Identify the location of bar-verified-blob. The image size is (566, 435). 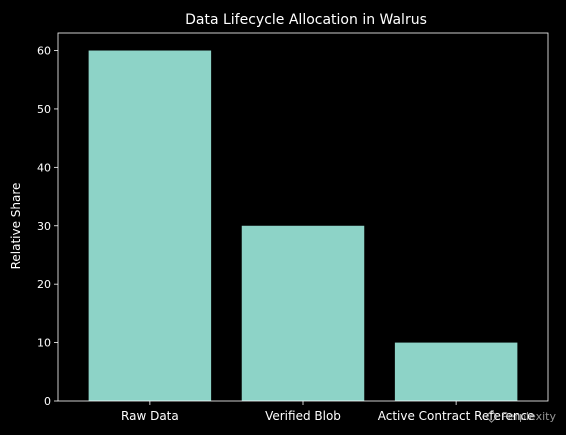
(303, 313).